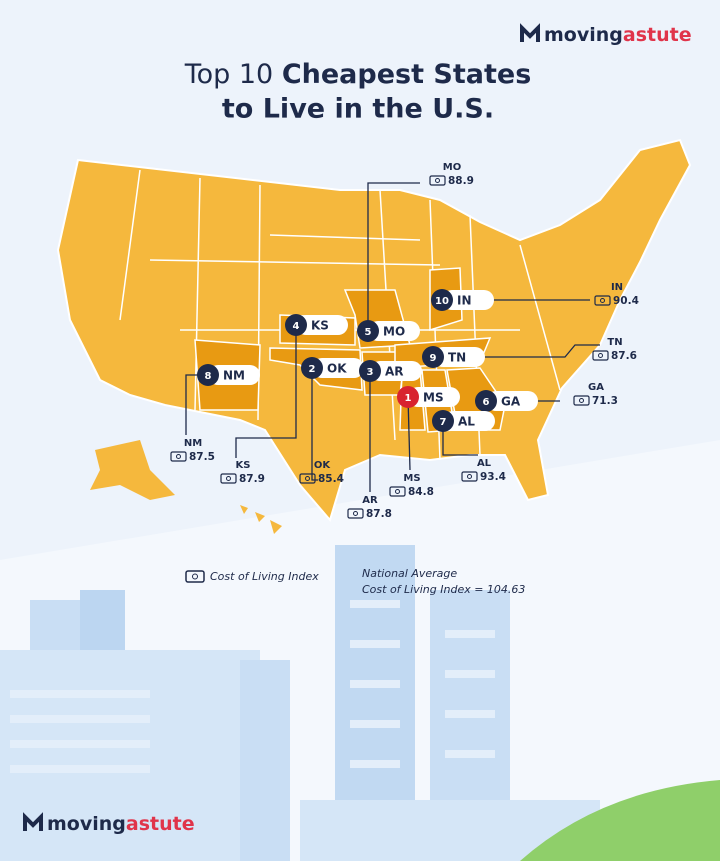  I want to click on callout-value: 87.8, so click(379, 514).